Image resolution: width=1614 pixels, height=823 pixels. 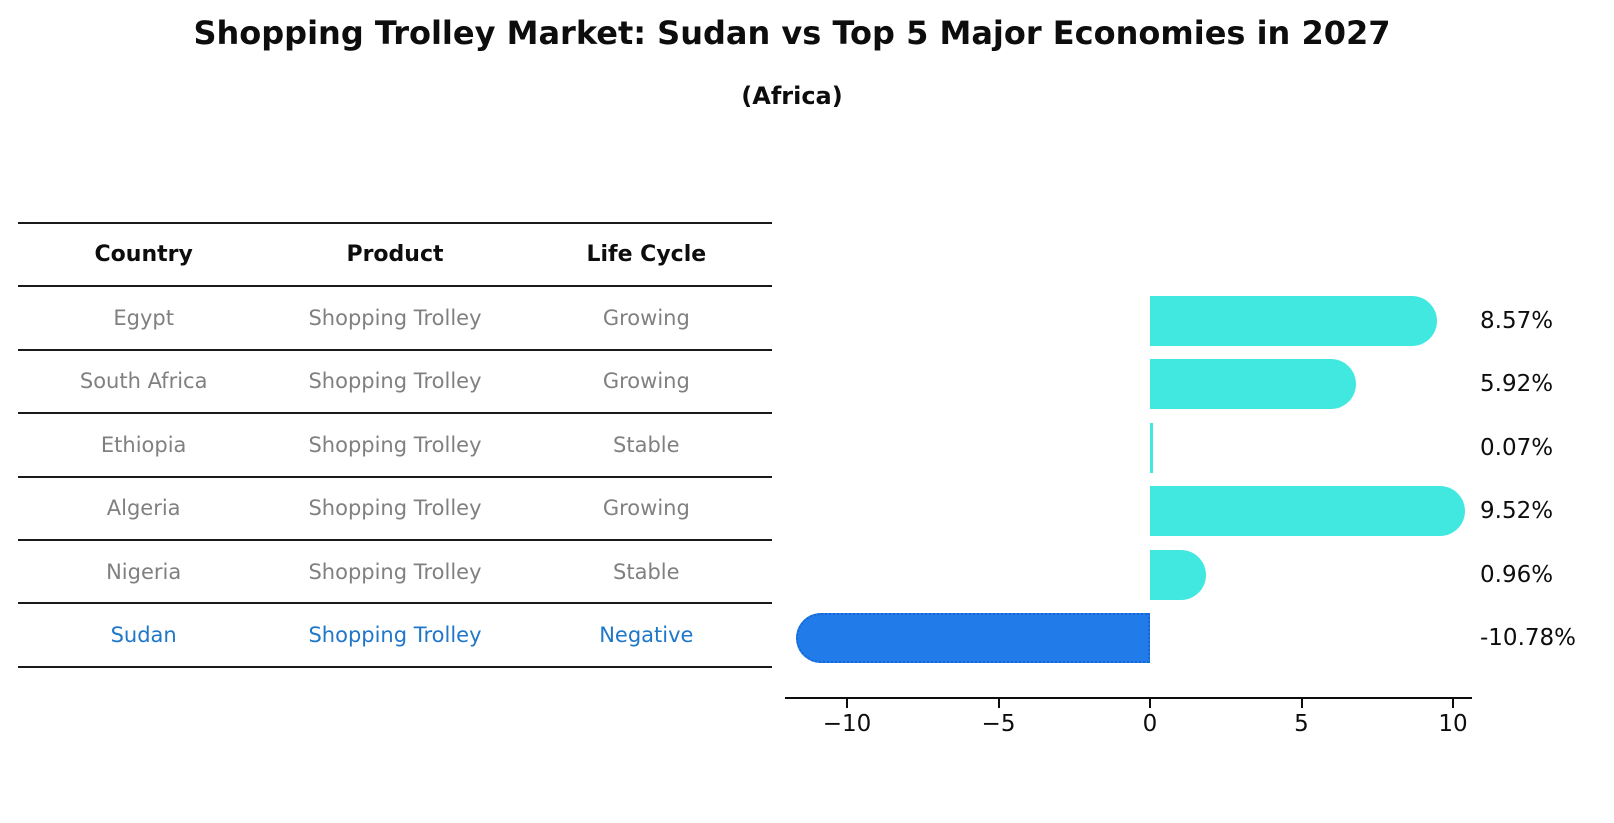 What do you see at coordinates (1517, 321) in the screenshot?
I see `bar-value-label: 8.57%` at bounding box center [1517, 321].